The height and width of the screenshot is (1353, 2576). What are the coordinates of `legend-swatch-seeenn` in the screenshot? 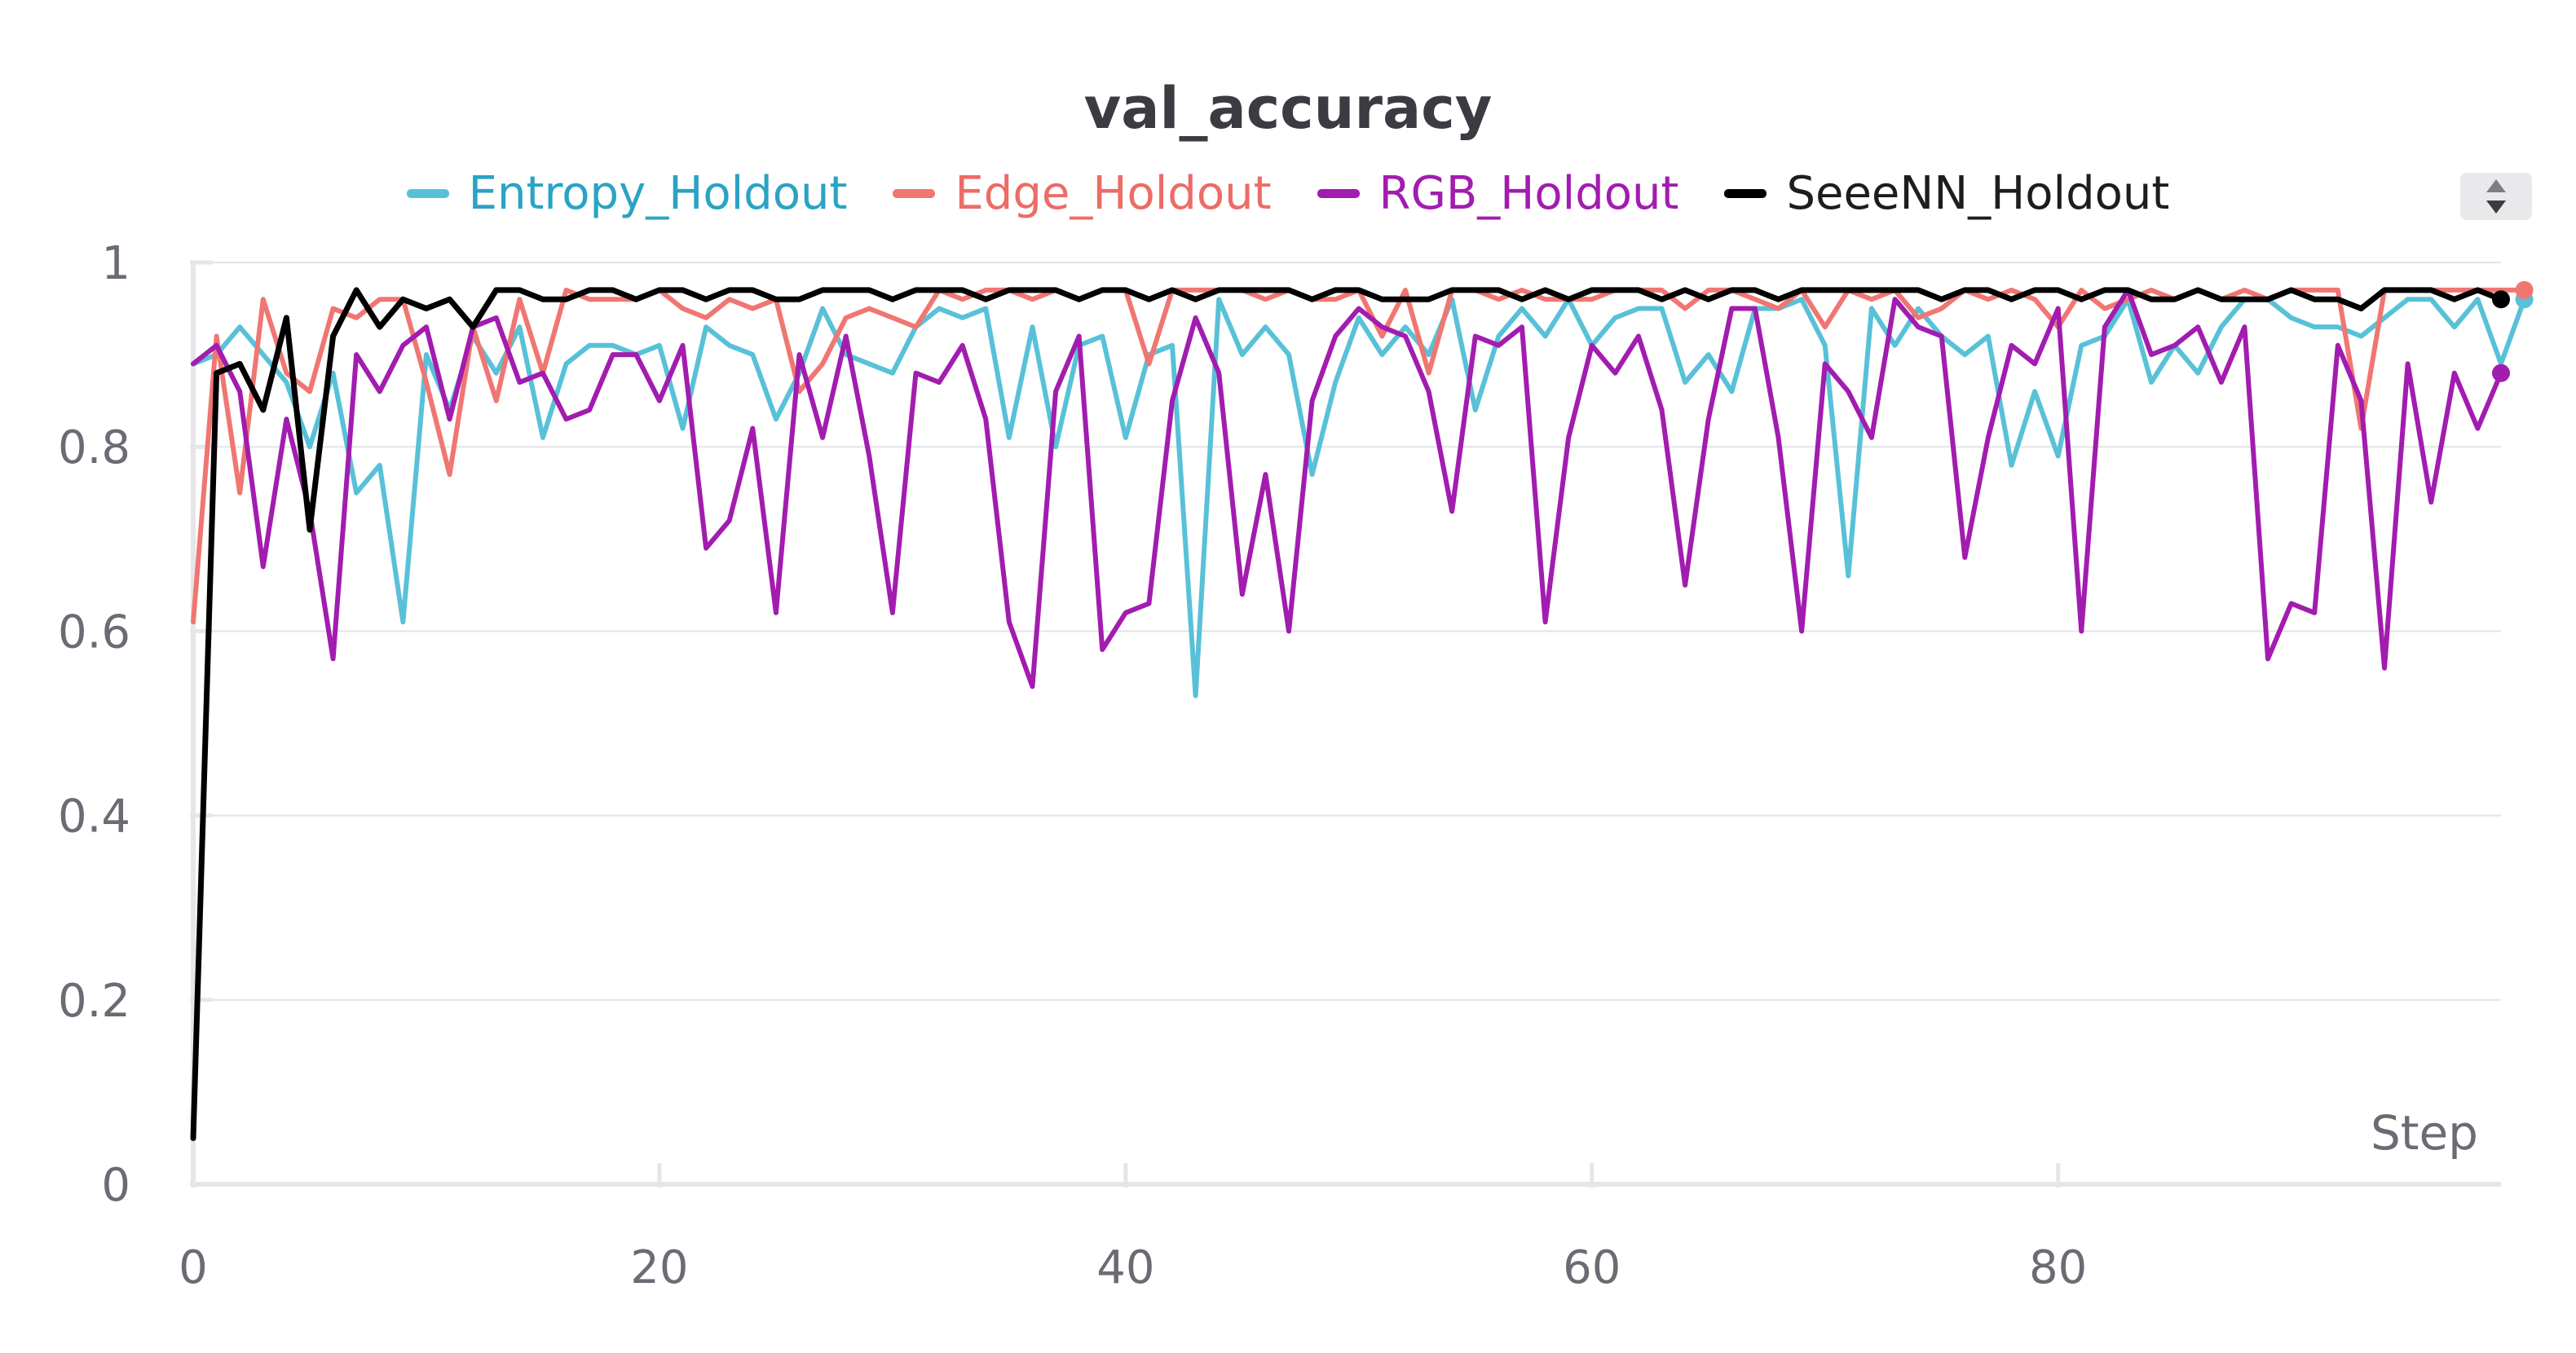 It's located at (1745, 193).